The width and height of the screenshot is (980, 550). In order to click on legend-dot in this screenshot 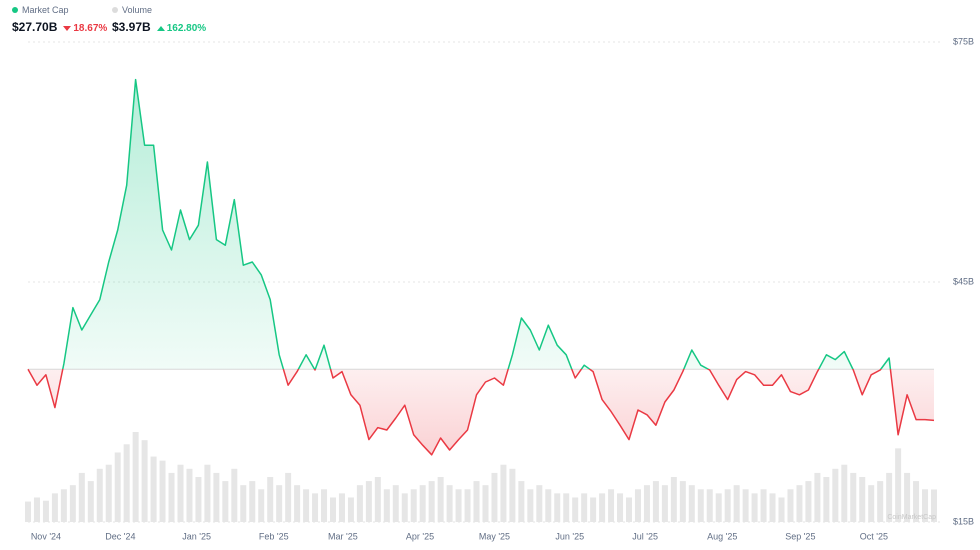, I will do `click(15, 10)`.